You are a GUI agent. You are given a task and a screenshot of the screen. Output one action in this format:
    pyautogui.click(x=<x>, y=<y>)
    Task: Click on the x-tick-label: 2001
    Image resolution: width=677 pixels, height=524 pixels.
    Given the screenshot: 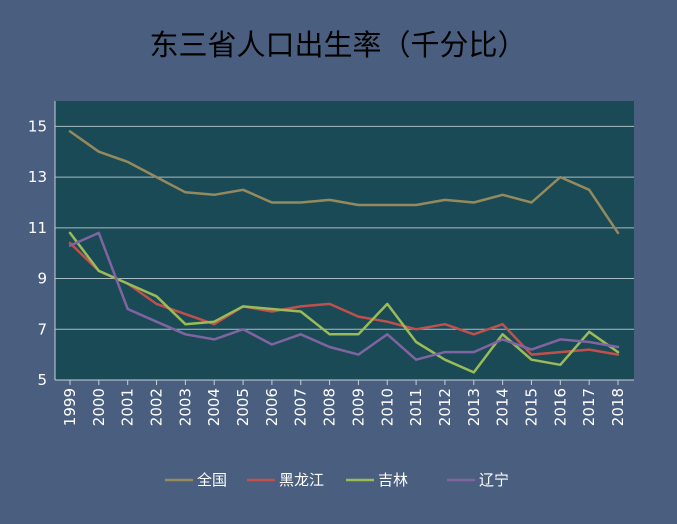 What is the action you would take?
    pyautogui.click(x=128, y=407)
    